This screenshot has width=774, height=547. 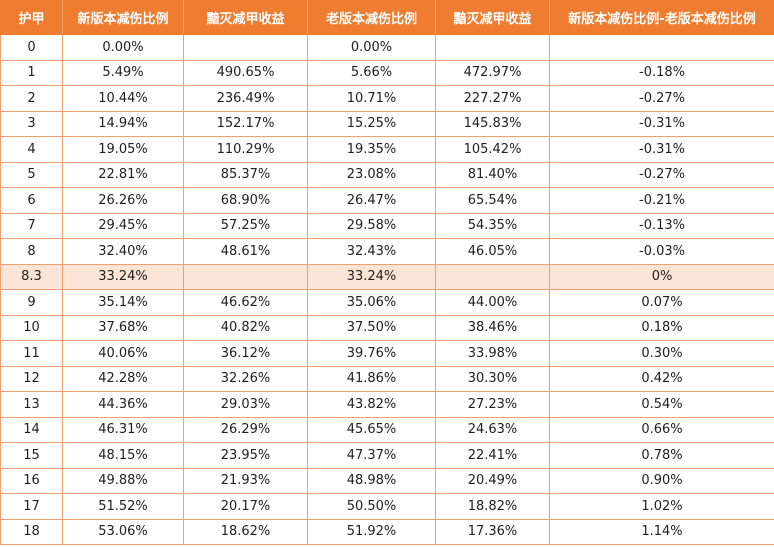 I want to click on cell-armor: 6, so click(x=31, y=200).